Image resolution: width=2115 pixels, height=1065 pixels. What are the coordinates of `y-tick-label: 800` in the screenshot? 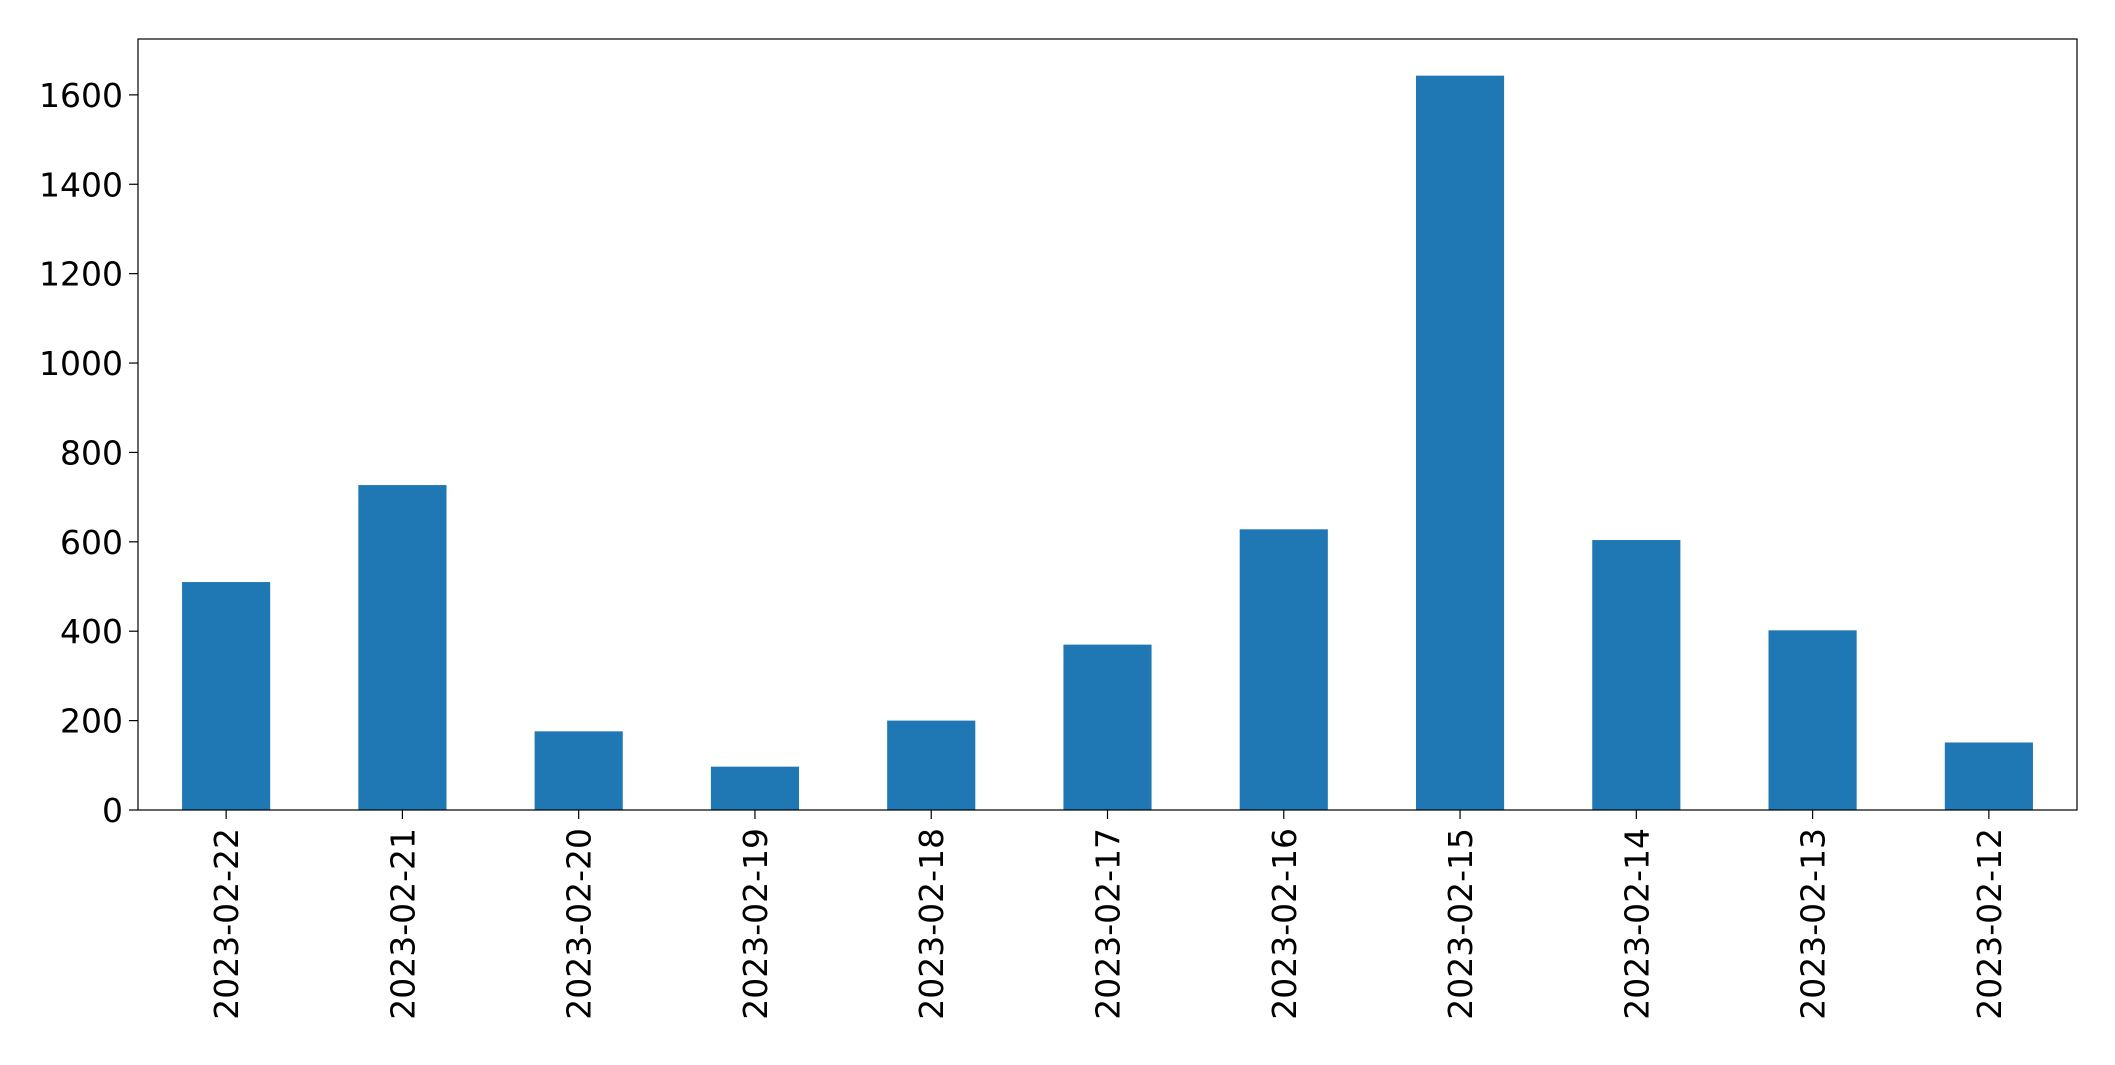 It's located at (91, 452).